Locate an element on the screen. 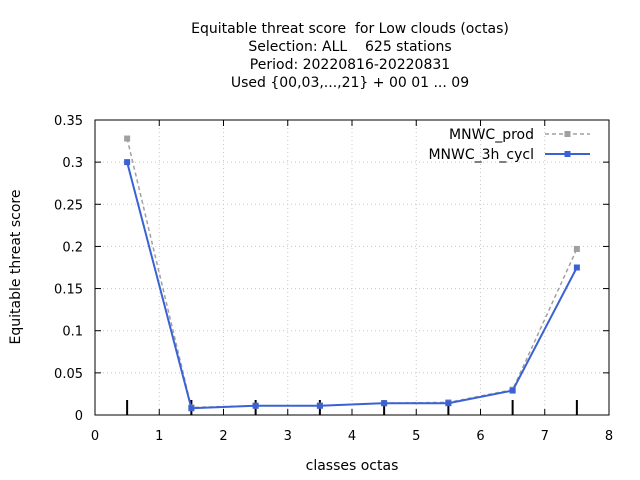 The image size is (640, 480). x-tick-label: 0 is located at coordinates (95, 436).